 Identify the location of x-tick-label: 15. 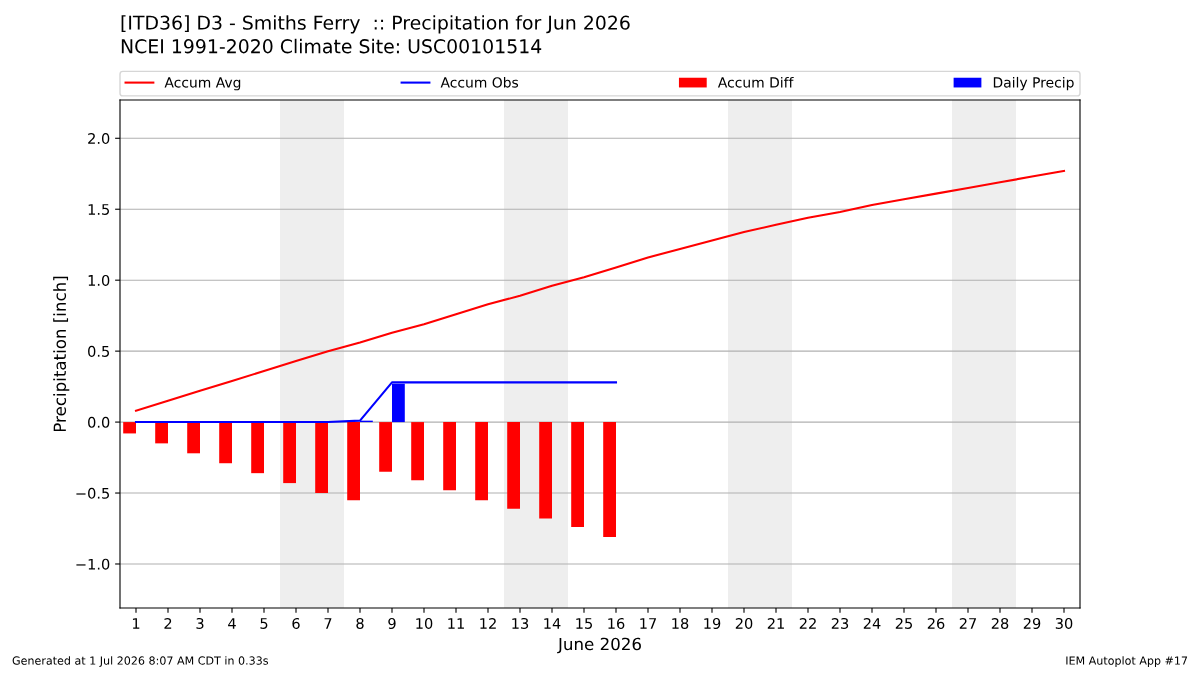
(584, 623).